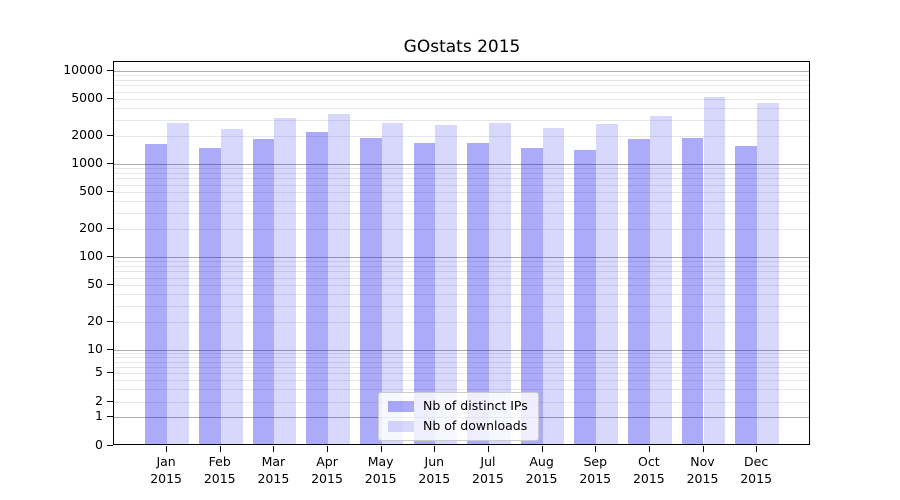 The height and width of the screenshot is (500, 900). I want to click on y-tick-label: 10, so click(95, 348).